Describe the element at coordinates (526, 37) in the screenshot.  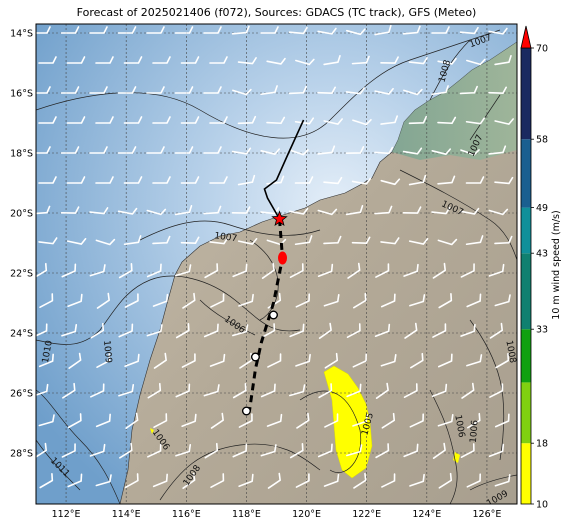
I see `colorbar-overflow-arrow-icon` at that location.